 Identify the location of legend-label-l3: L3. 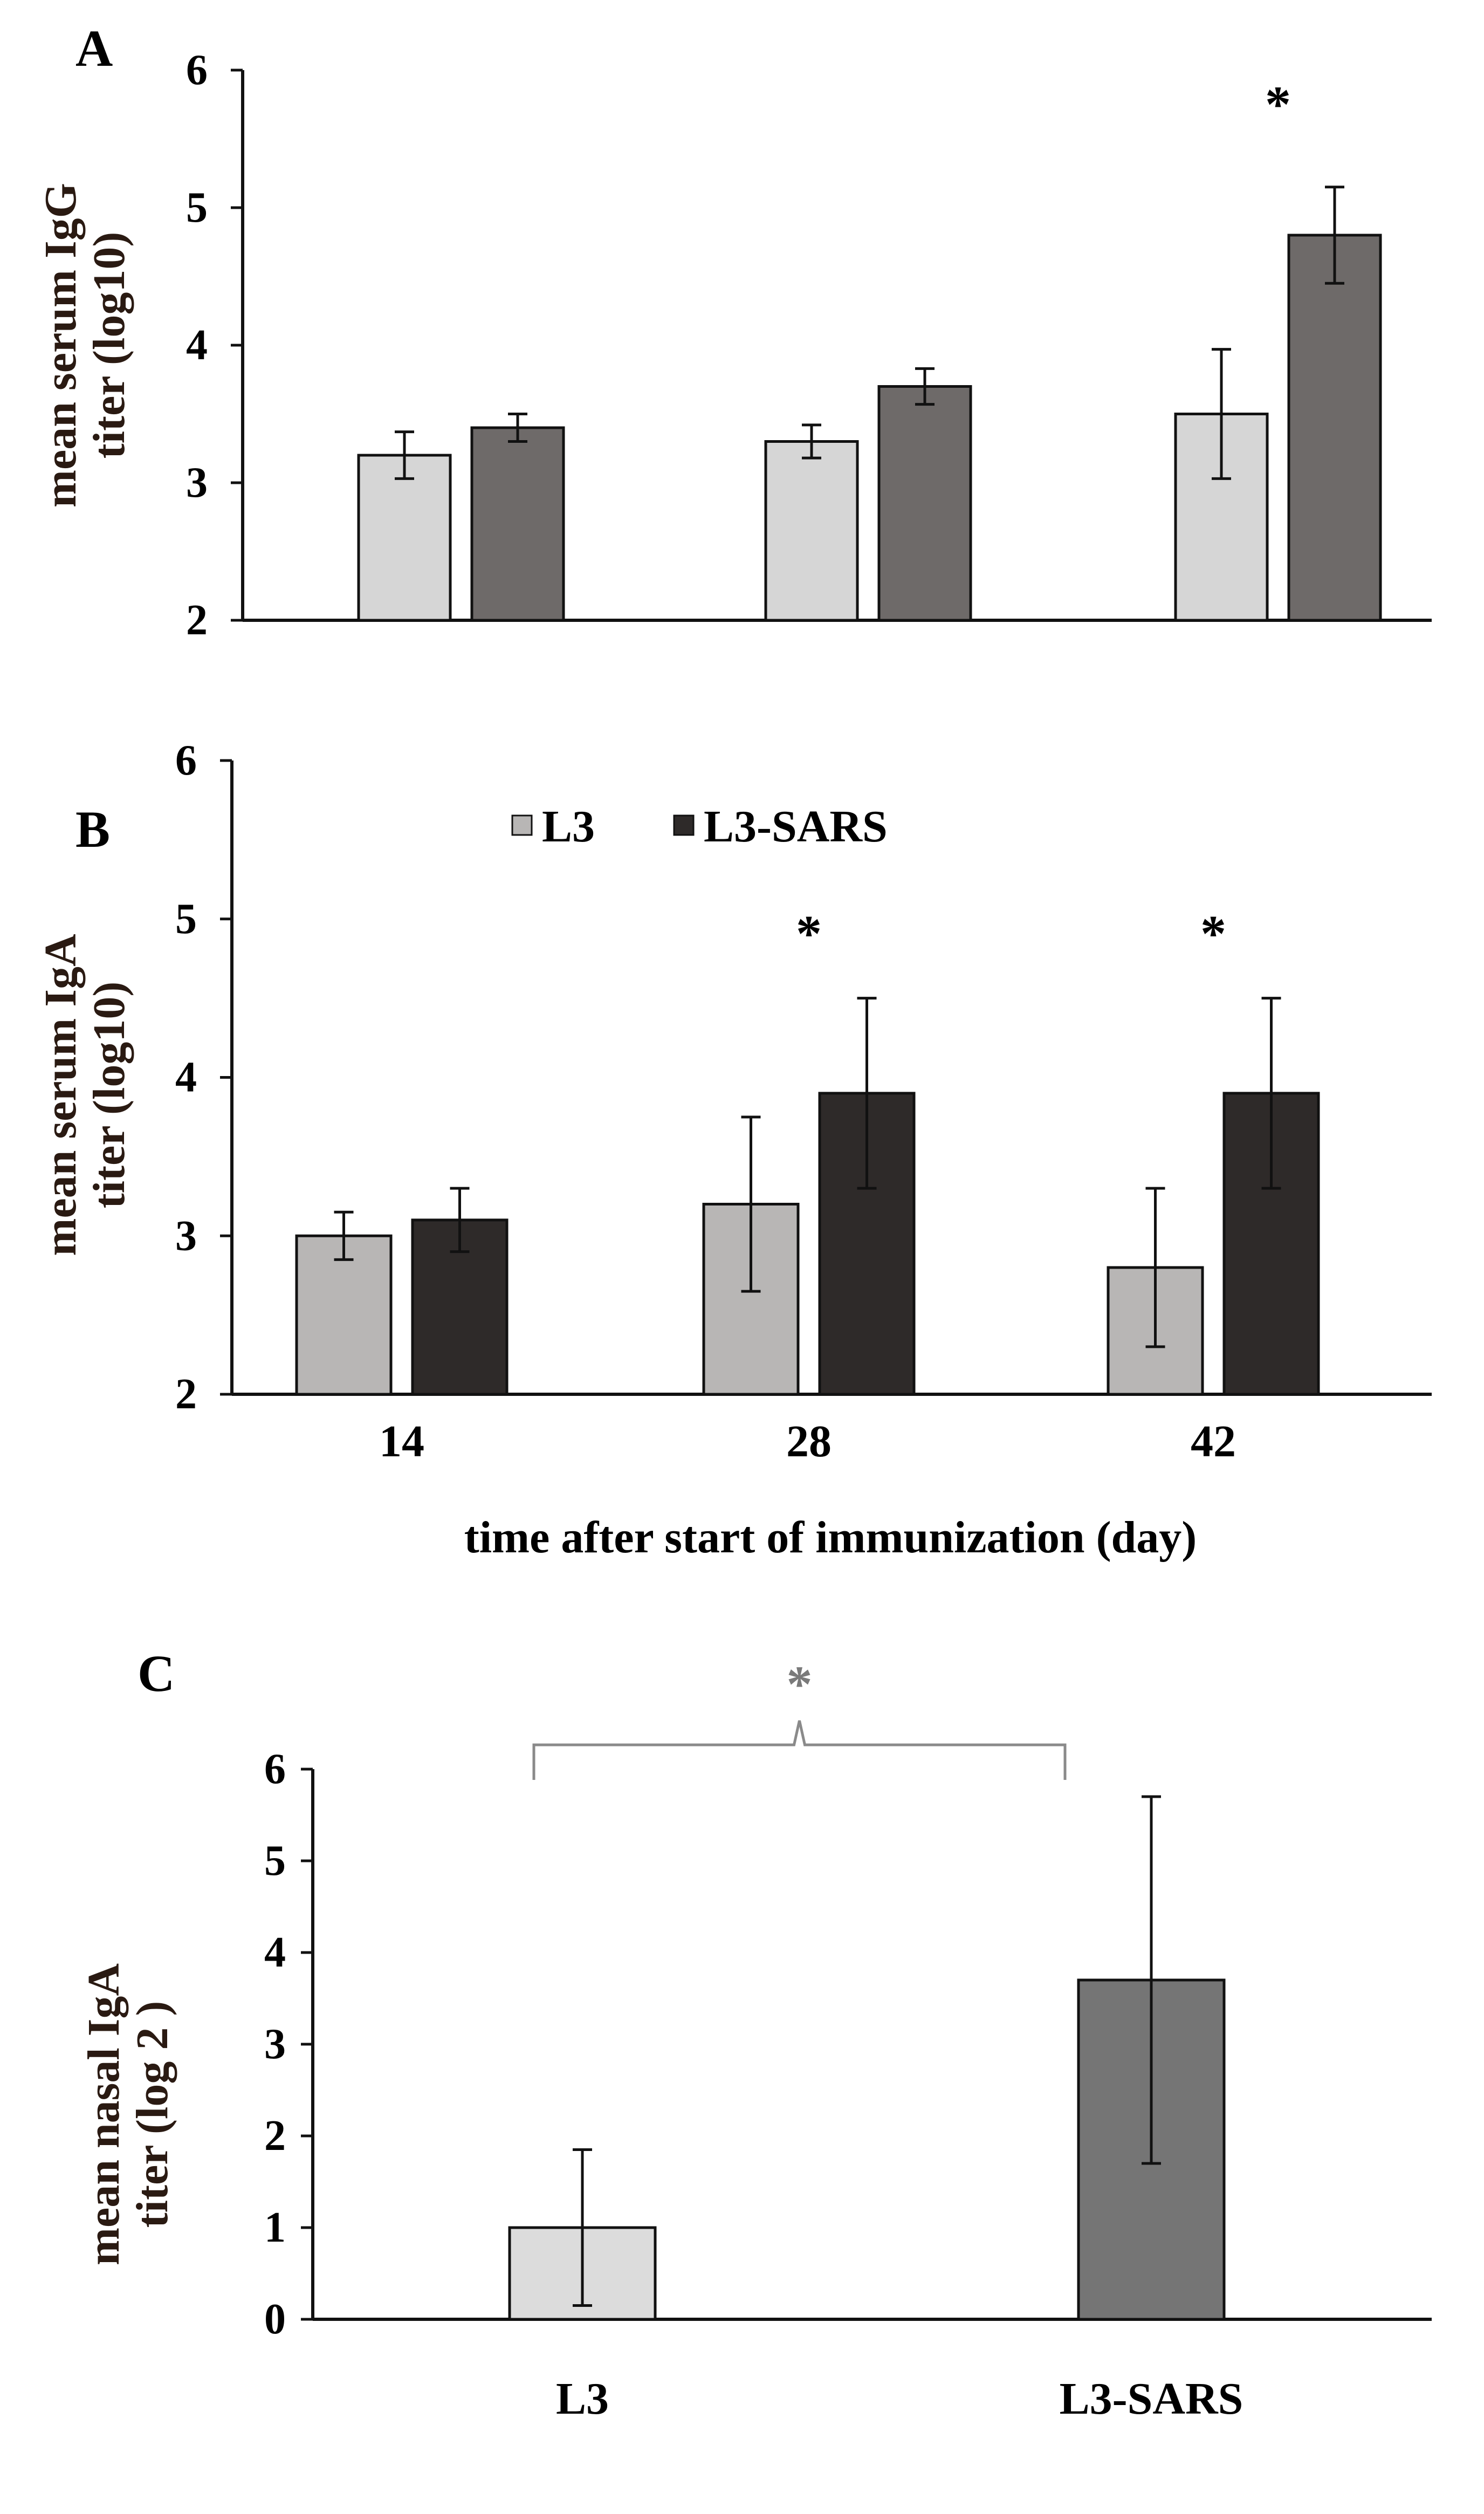
(568, 827).